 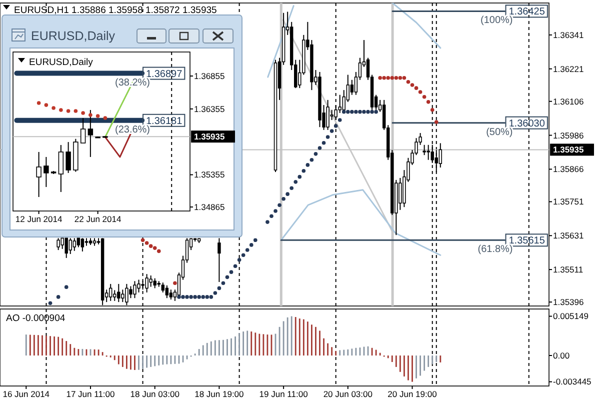 I want to click on y-tick-label: 1.36855, so click(x=209, y=75).